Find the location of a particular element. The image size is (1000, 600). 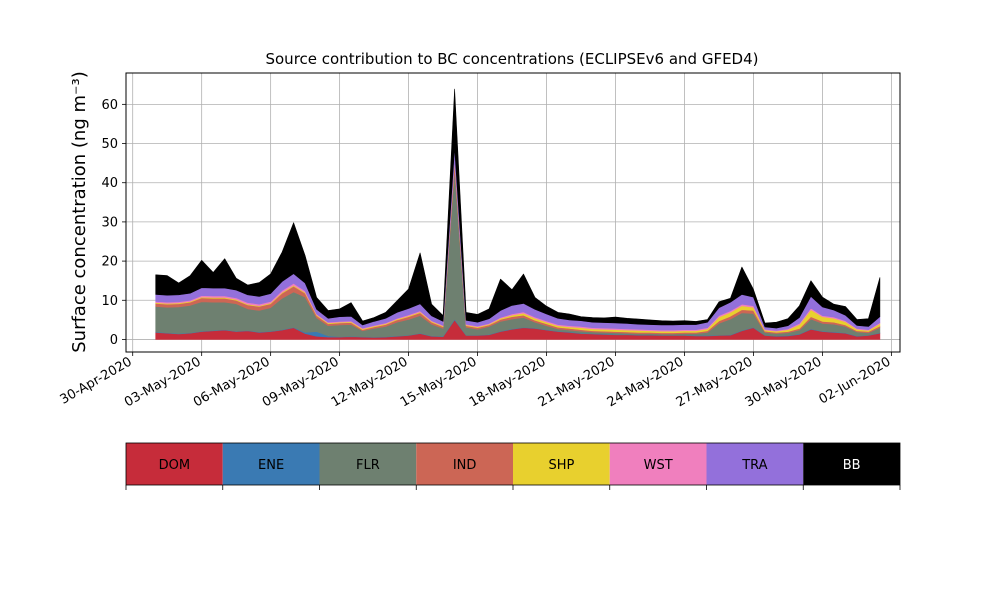

legend-label-shp: SHP is located at coordinates (561, 465).